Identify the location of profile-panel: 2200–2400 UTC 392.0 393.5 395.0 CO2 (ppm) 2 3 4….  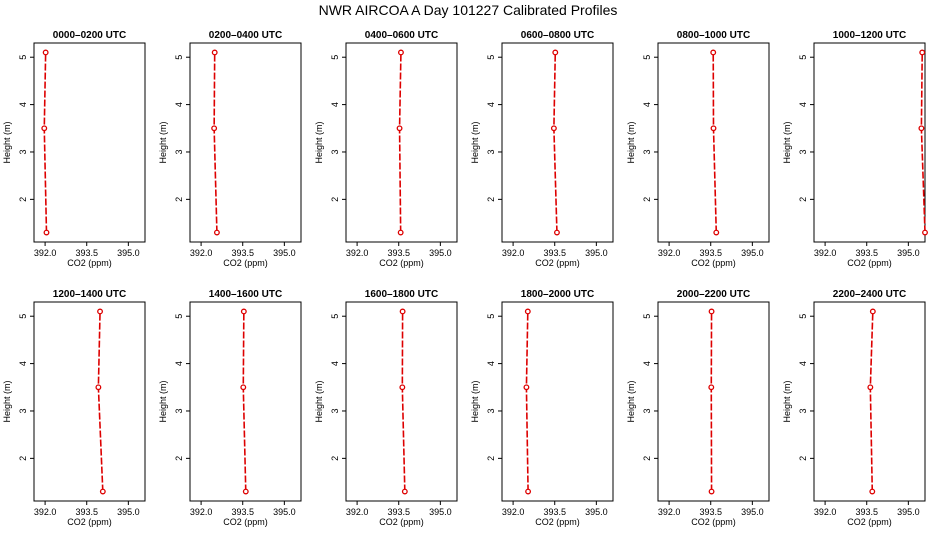
(854, 408).